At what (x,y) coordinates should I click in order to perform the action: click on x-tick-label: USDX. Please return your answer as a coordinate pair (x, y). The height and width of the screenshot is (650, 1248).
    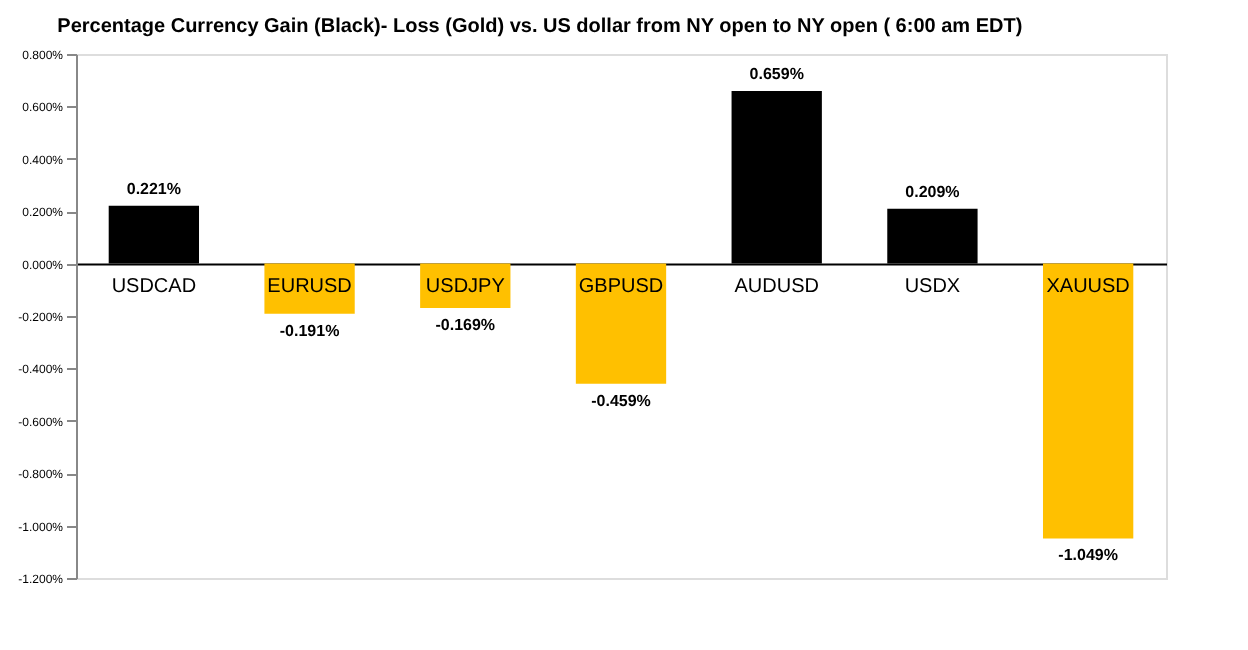
    Looking at the image, I should click on (932, 286).